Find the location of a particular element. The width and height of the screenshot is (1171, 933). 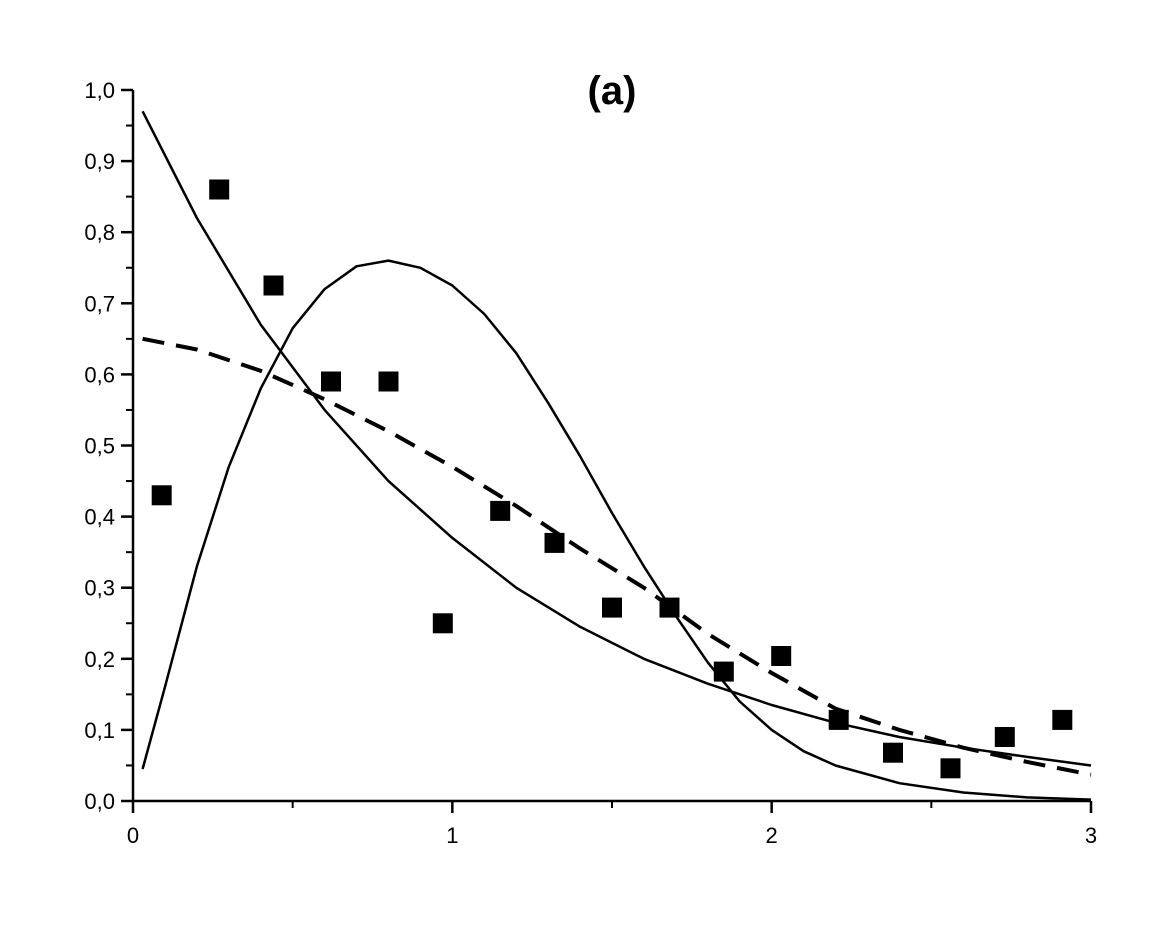

y-tick-label: 0,6 is located at coordinates (99, 374).